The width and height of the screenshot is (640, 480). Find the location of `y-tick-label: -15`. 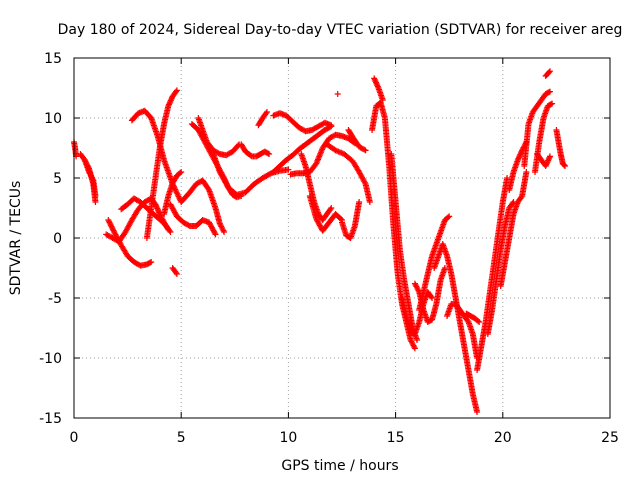

y-tick-label: -15 is located at coordinates (50, 419).